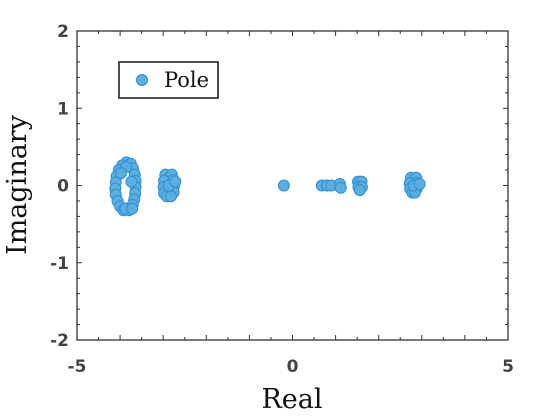 This screenshot has width=560, height=420. What do you see at coordinates (77, 367) in the screenshot?
I see `x-tick-label: -5` at bounding box center [77, 367].